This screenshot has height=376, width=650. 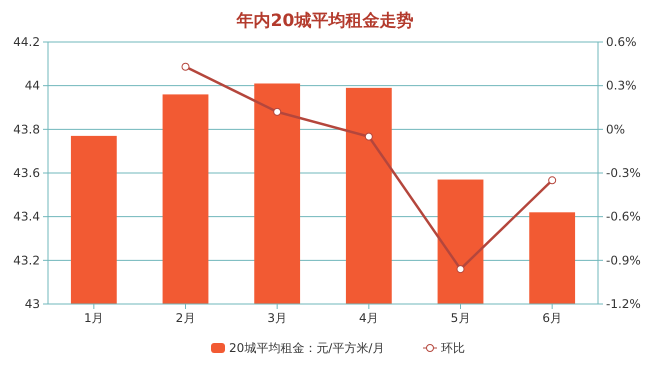 What do you see at coordinates (623, 173) in the screenshot?
I see `y2-tick-label: -0.3%` at bounding box center [623, 173].